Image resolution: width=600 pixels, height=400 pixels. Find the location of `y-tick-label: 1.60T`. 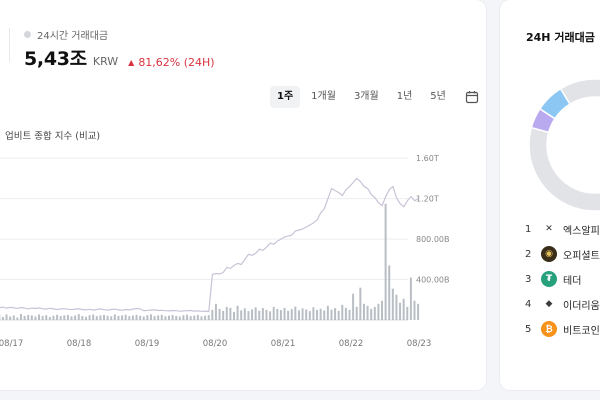

y-tick-label: 1.60T is located at coordinates (427, 158).